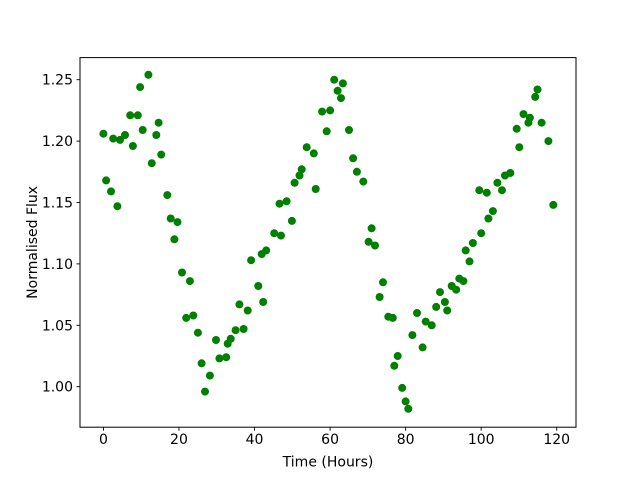  What do you see at coordinates (328, 463) in the screenshot?
I see `x-axis-label: Time (Hours)` at bounding box center [328, 463].